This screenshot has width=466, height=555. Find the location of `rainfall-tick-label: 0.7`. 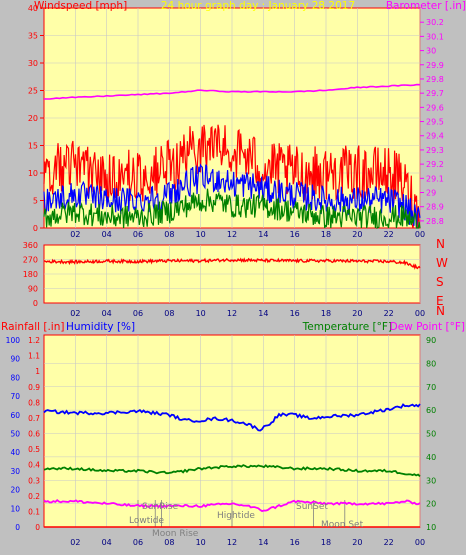

rainfall-tick-label: 0.7 is located at coordinates (34, 418).